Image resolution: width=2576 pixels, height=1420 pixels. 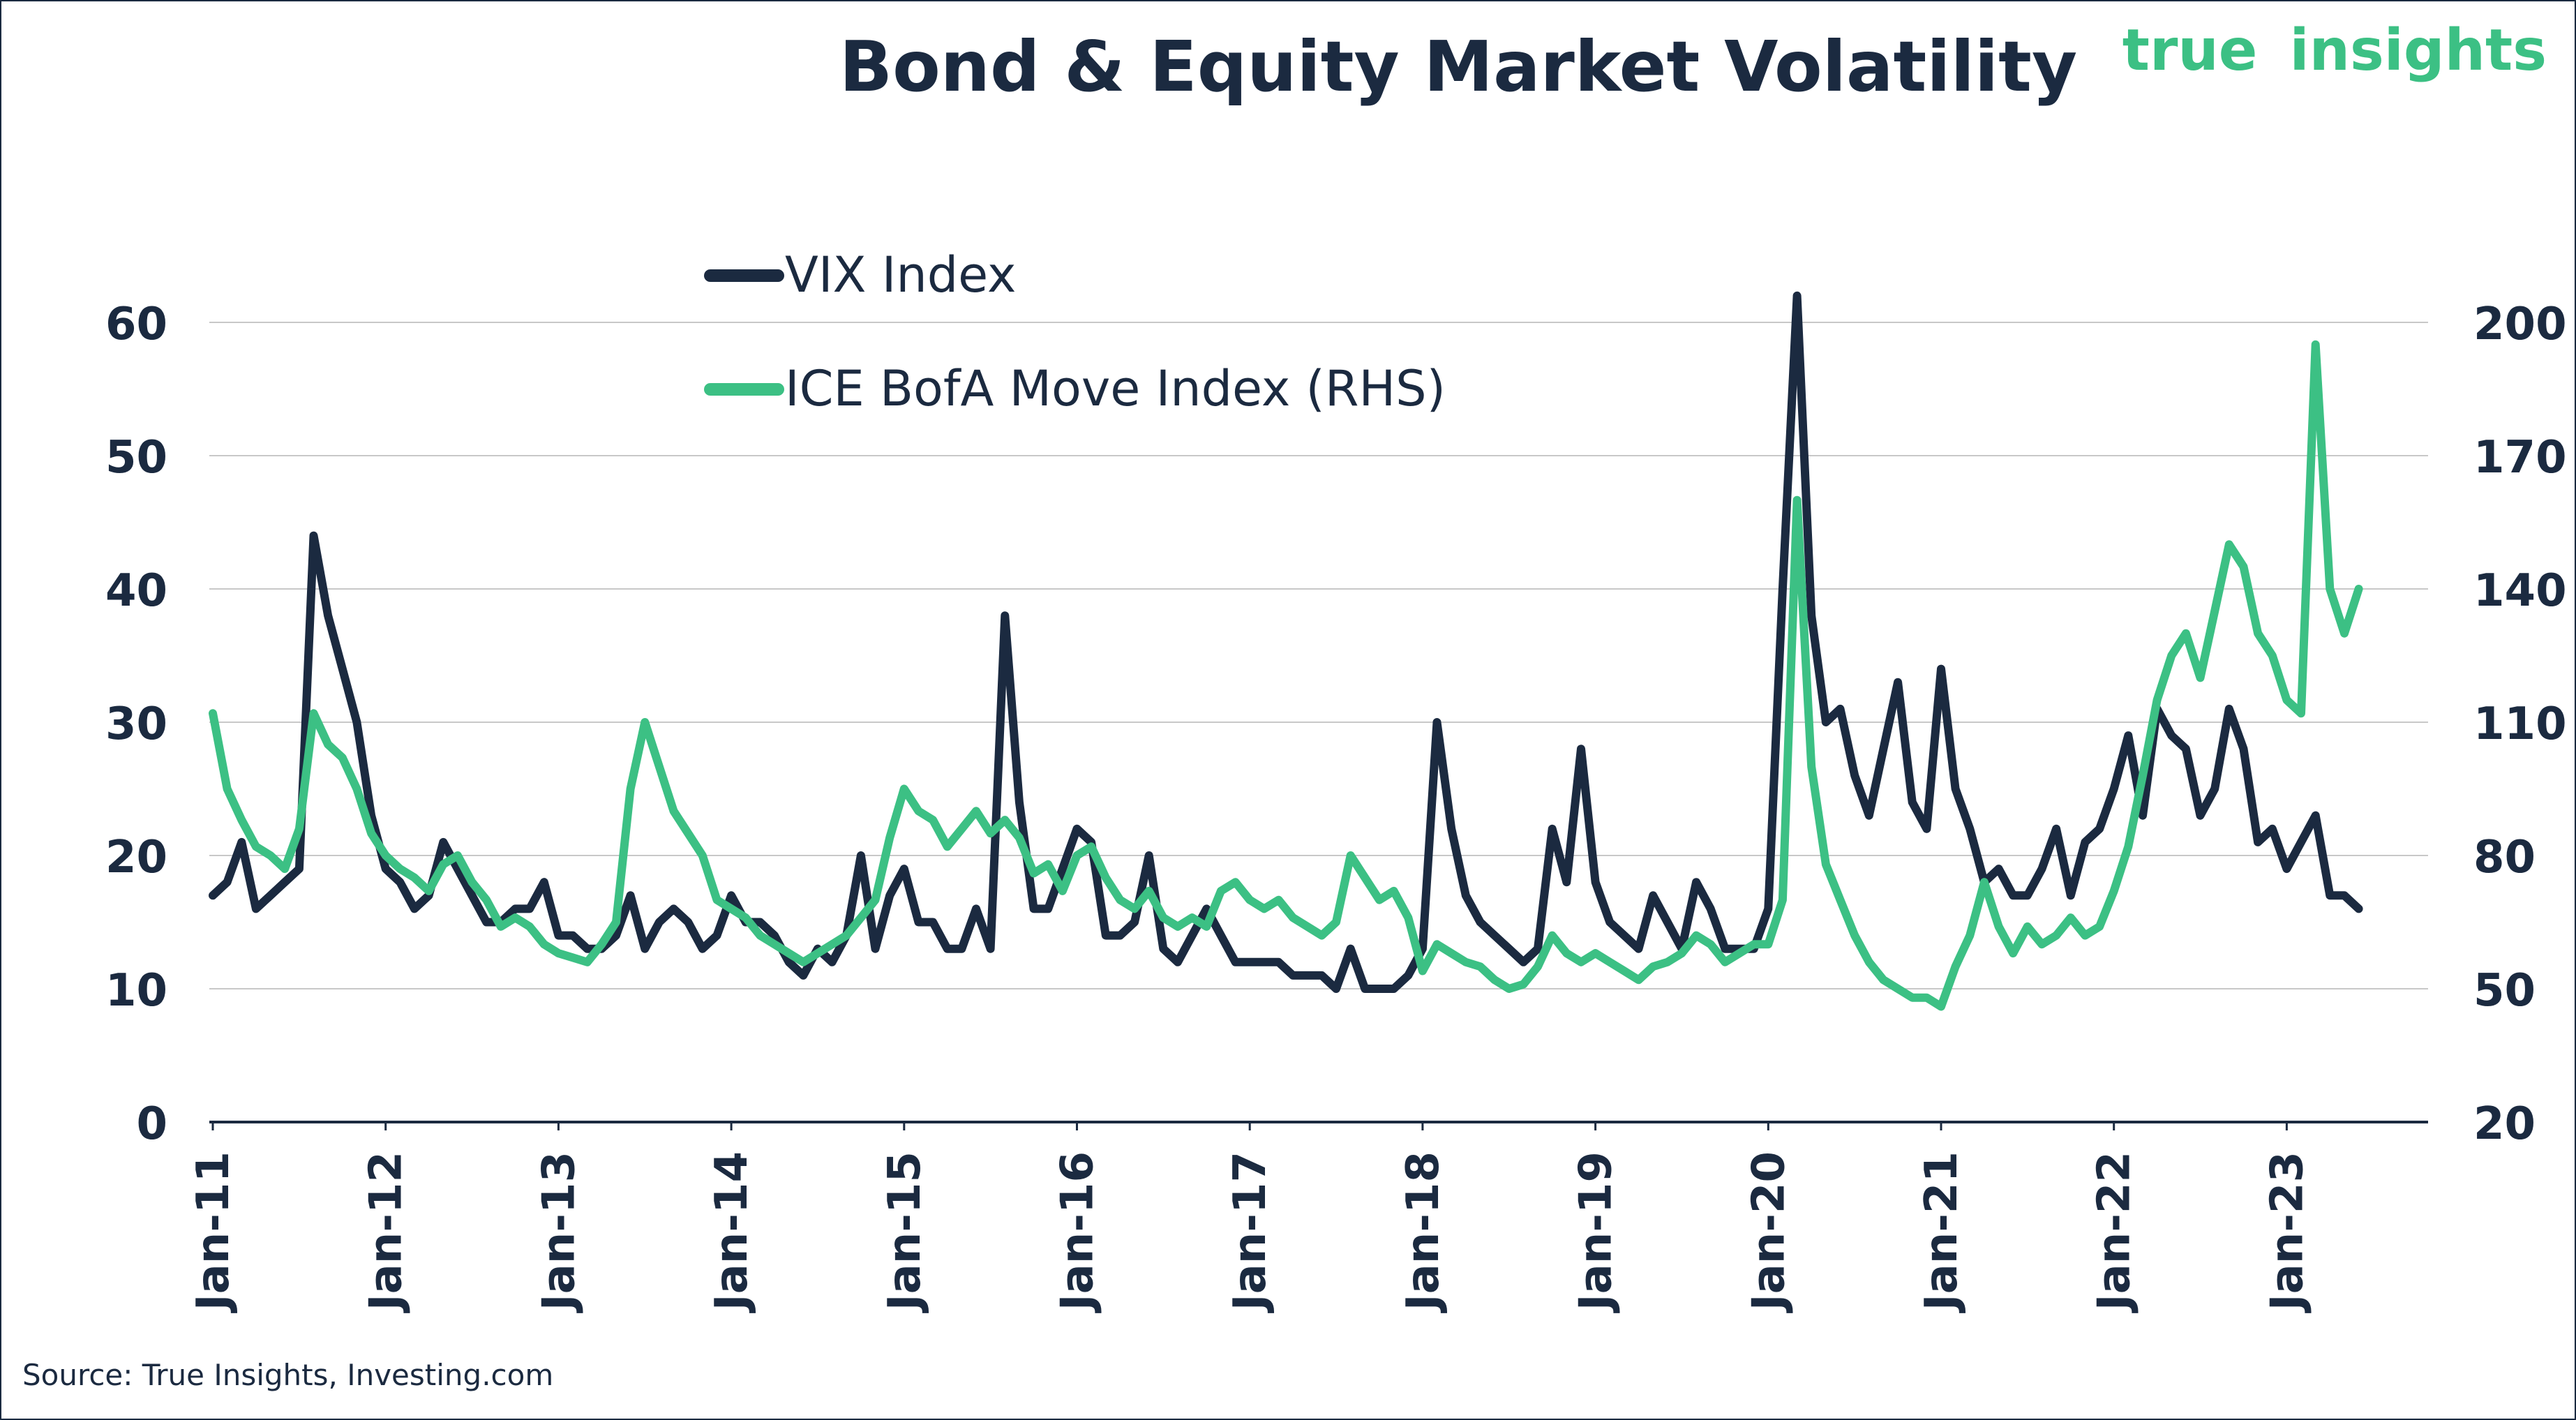 What do you see at coordinates (1078, 1232) in the screenshot?
I see `x-tick-label: Jan-16` at bounding box center [1078, 1232].